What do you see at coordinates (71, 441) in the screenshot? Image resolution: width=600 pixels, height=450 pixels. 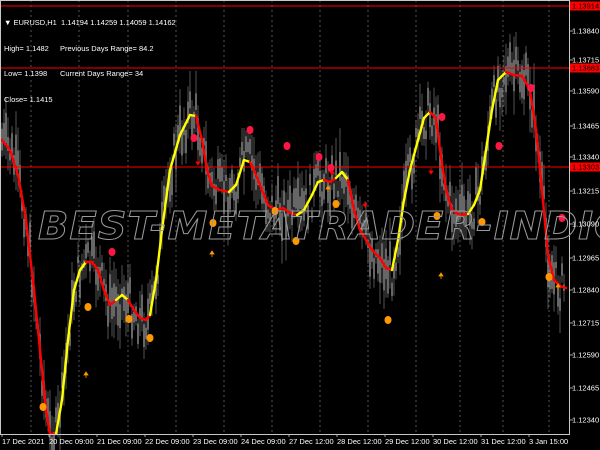 I see `time-label: 20 Dec 09:00` at bounding box center [71, 441].